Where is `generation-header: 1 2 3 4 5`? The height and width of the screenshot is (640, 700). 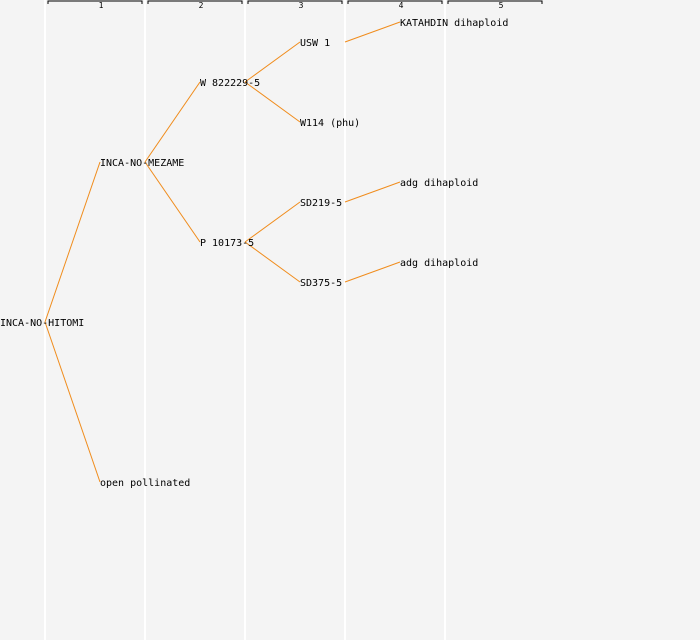
generation-header: 1 2 3 4 5 is located at coordinates (295, 5).